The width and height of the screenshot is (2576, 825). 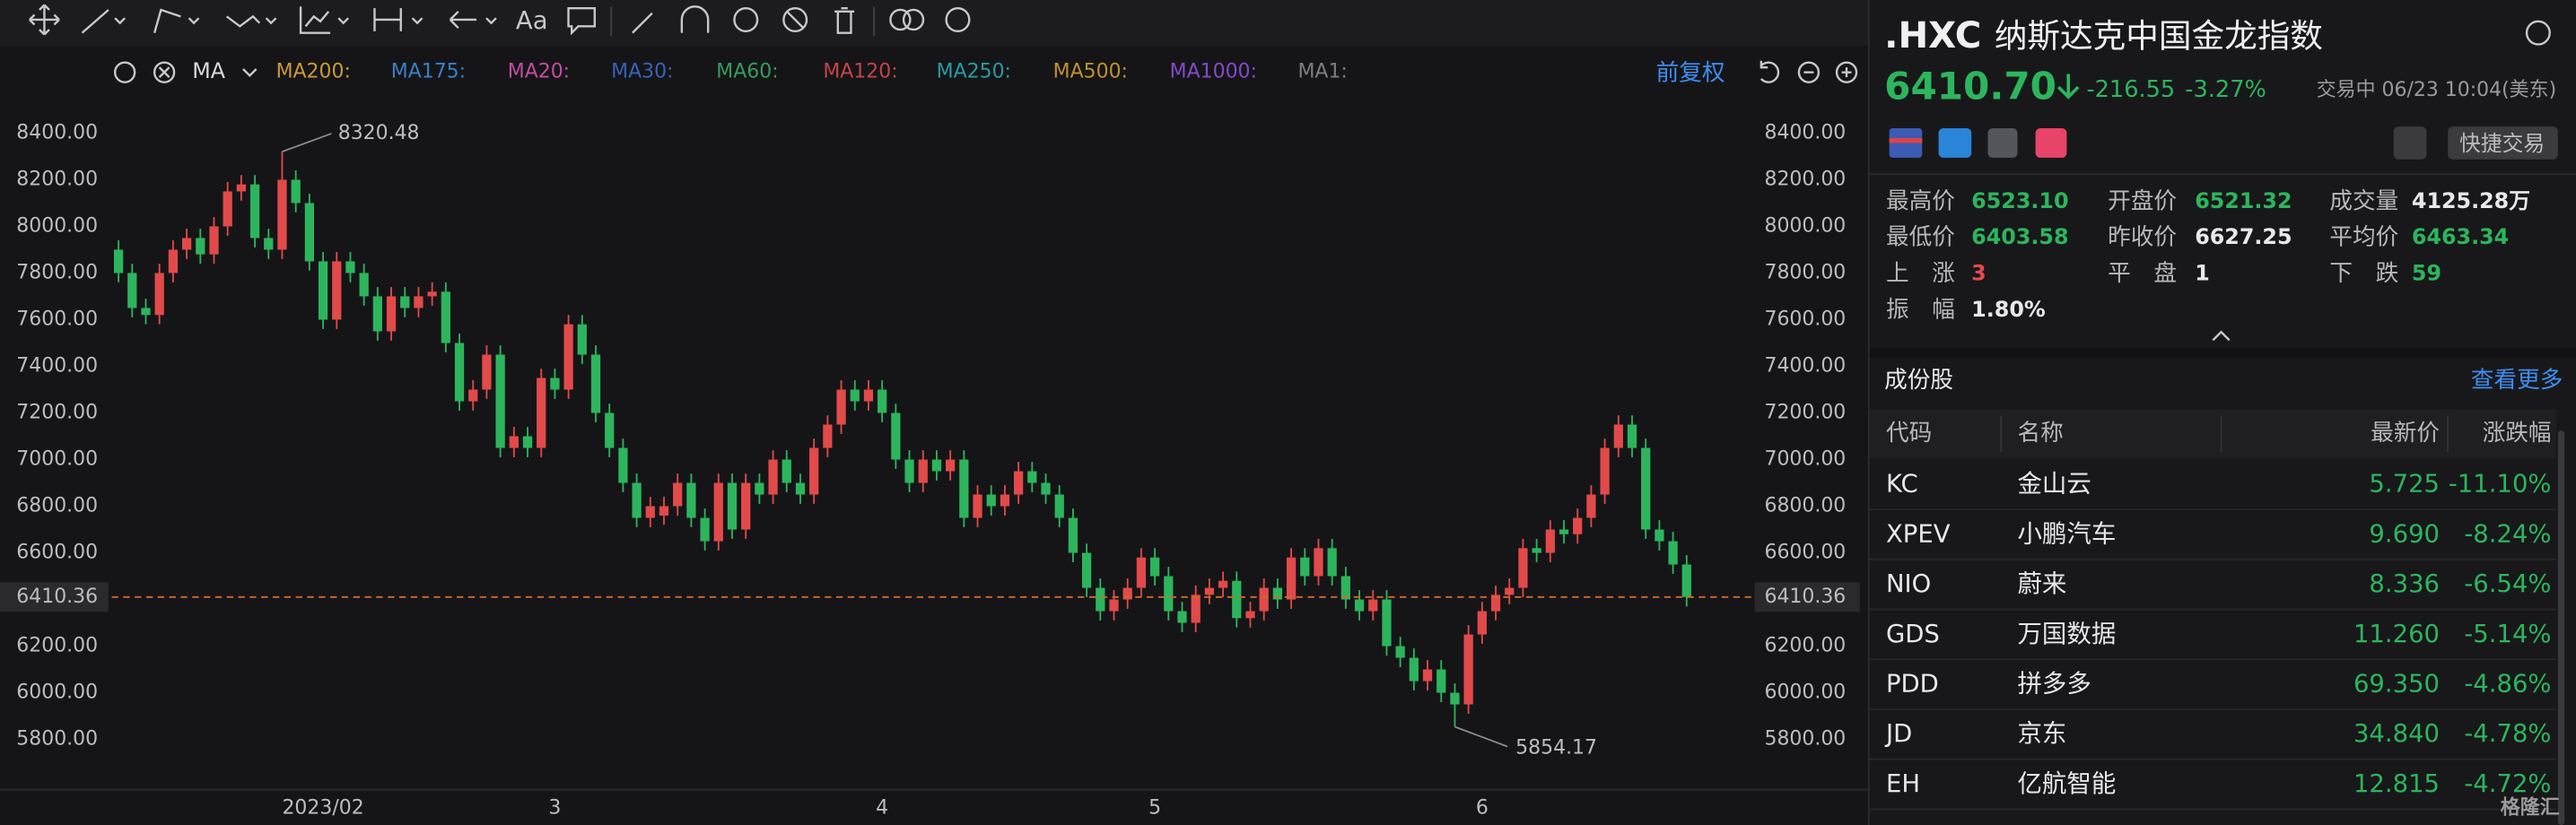 What do you see at coordinates (2363, 200) in the screenshot?
I see `stat-label: 成交量` at bounding box center [2363, 200].